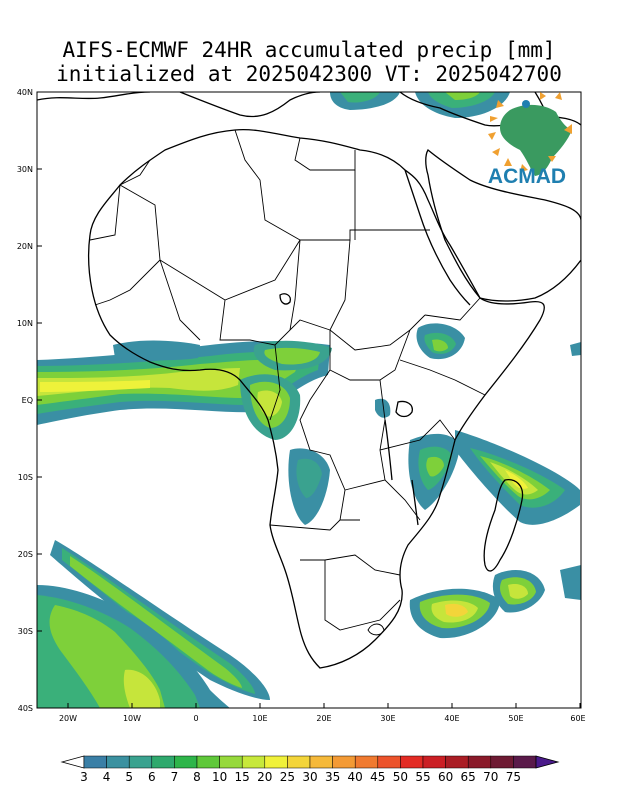 The height and width of the screenshot is (800, 618). What do you see at coordinates (25, 246) in the screenshot?
I see `lat-label: 20N` at bounding box center [25, 246].